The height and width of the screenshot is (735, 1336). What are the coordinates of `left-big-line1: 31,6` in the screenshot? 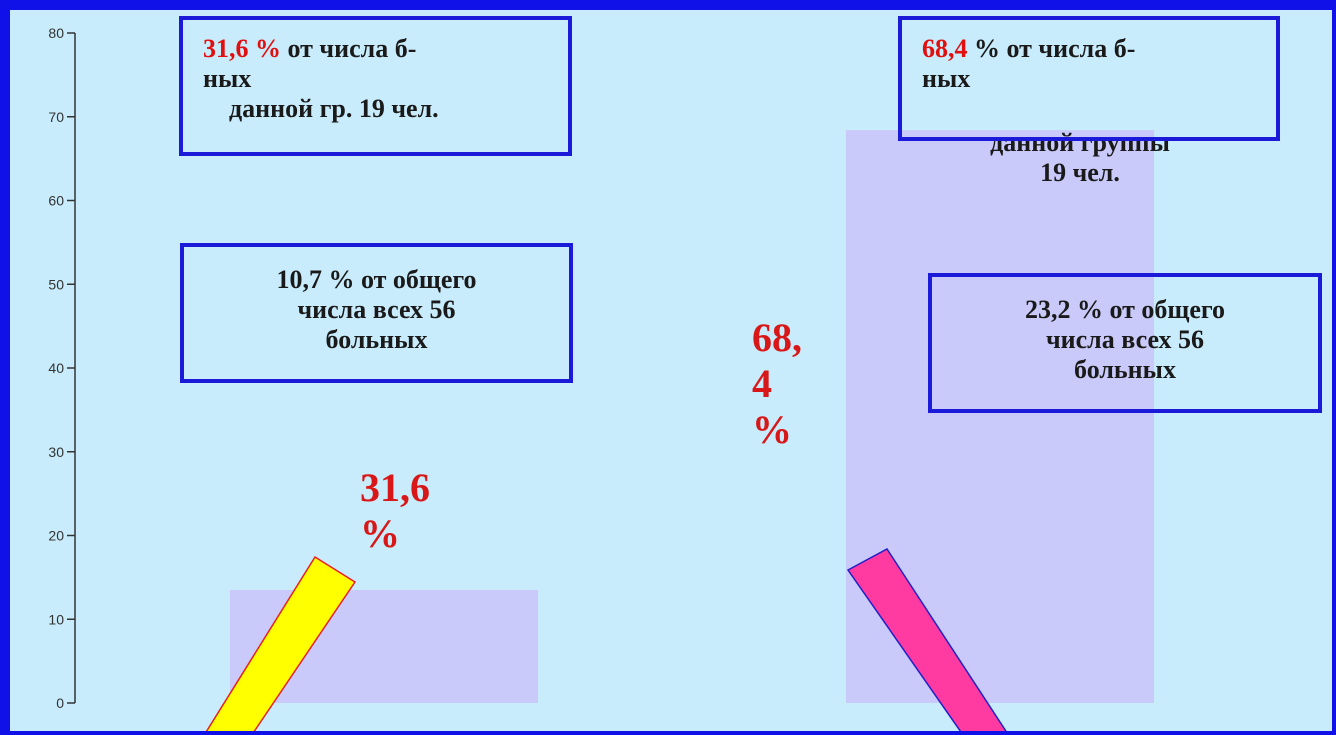 It's located at (395, 487).